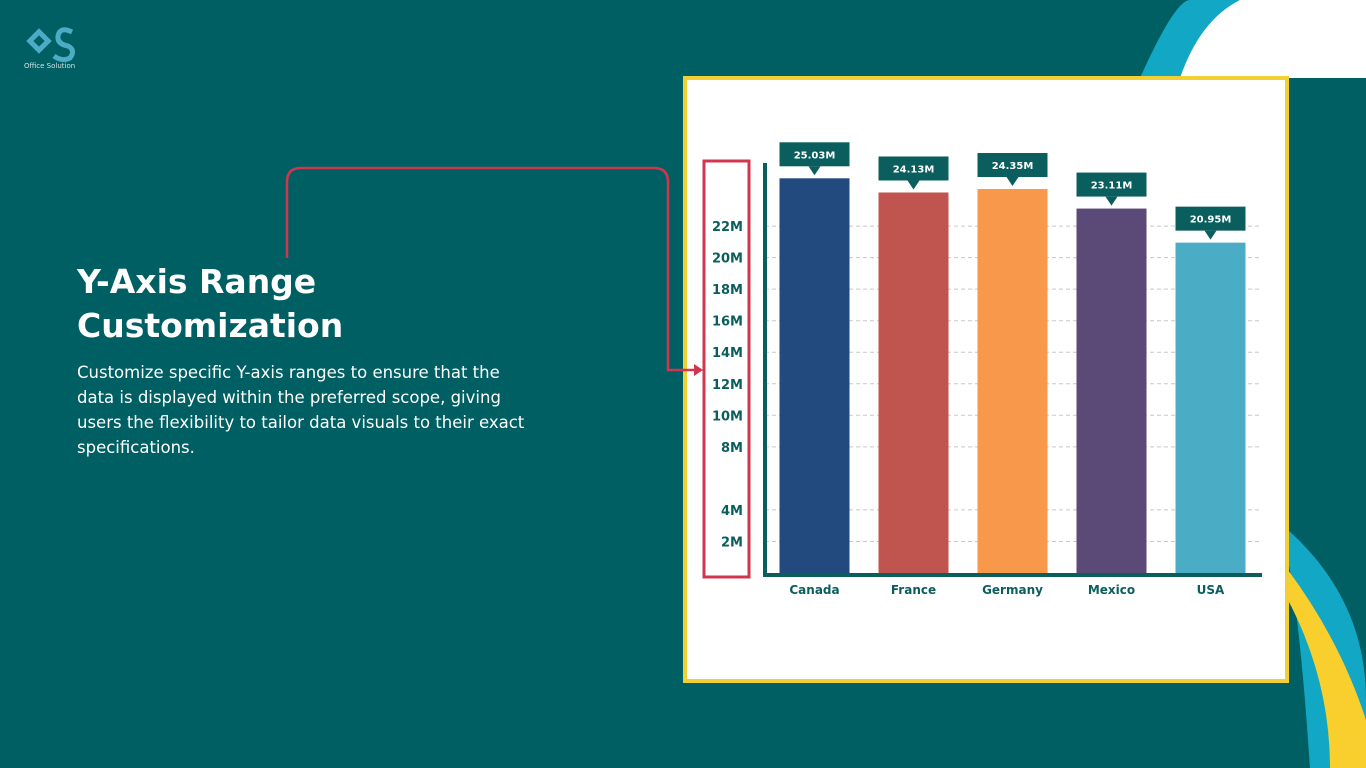 This screenshot has width=1366, height=768. I want to click on y-tick-label: 22M, so click(727, 227).